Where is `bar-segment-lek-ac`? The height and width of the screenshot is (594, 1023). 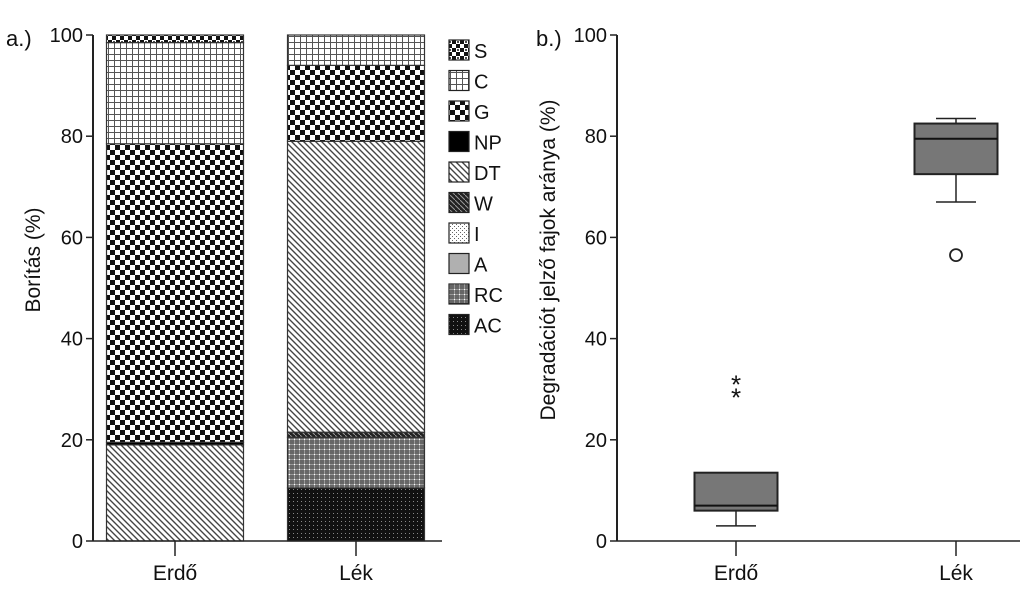
bar-segment-lek-ac is located at coordinates (356, 514).